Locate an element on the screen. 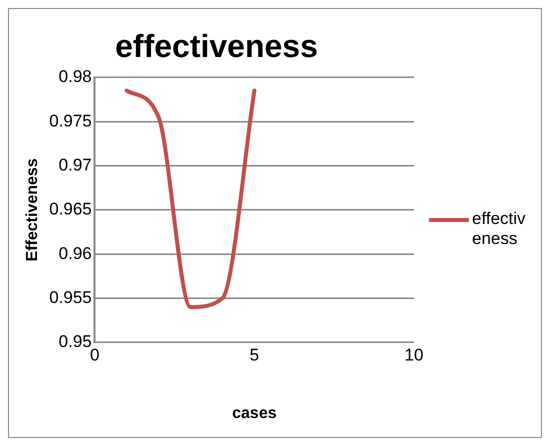 The height and width of the screenshot is (446, 550). x-tick-label: 10 is located at coordinates (414, 354).